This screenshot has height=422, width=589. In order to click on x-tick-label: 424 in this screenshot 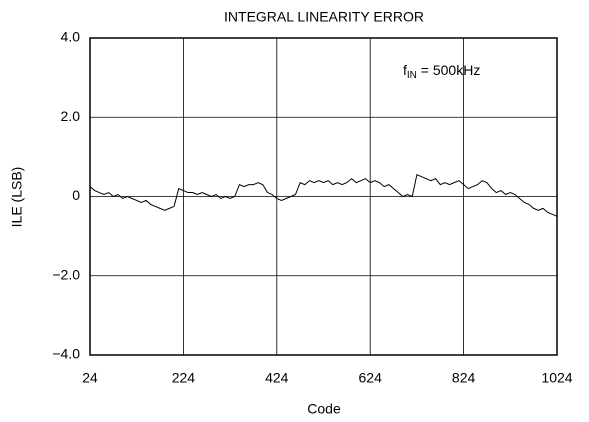, I will do `click(277, 378)`.